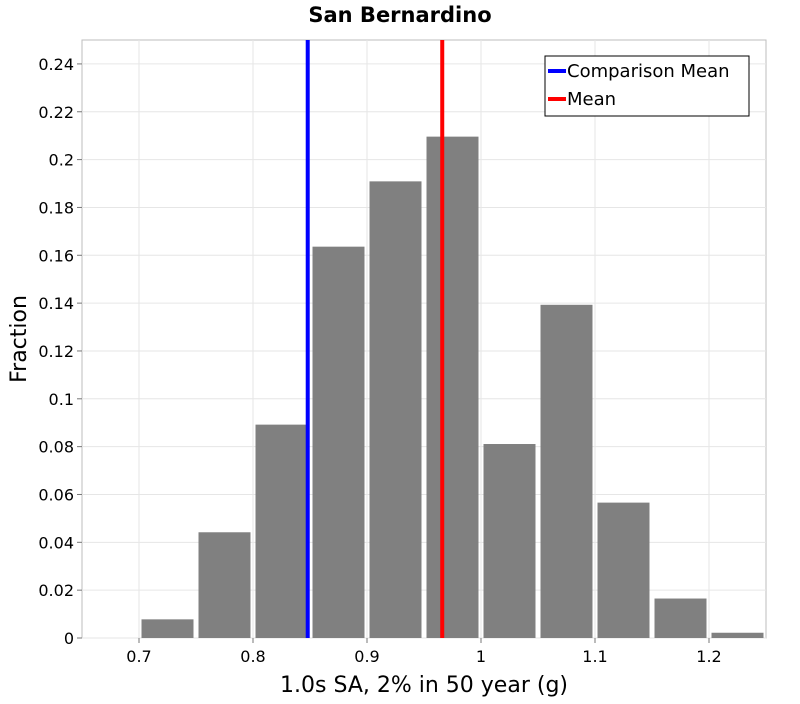 The height and width of the screenshot is (704, 800). I want to click on x-tick-label: 0.7, so click(138, 656).